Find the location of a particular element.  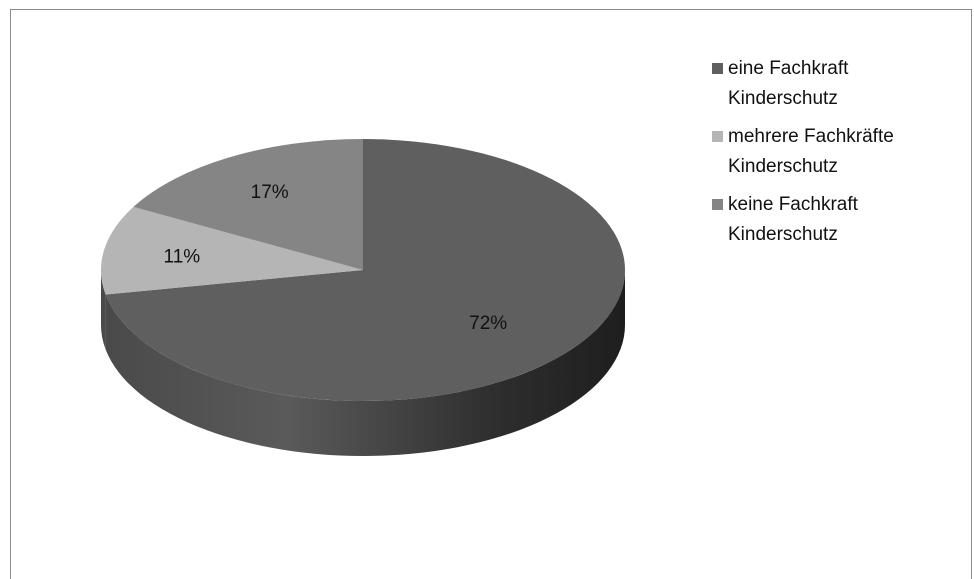

pie-label-group: 72% 11% 17% is located at coordinates (336, 258).